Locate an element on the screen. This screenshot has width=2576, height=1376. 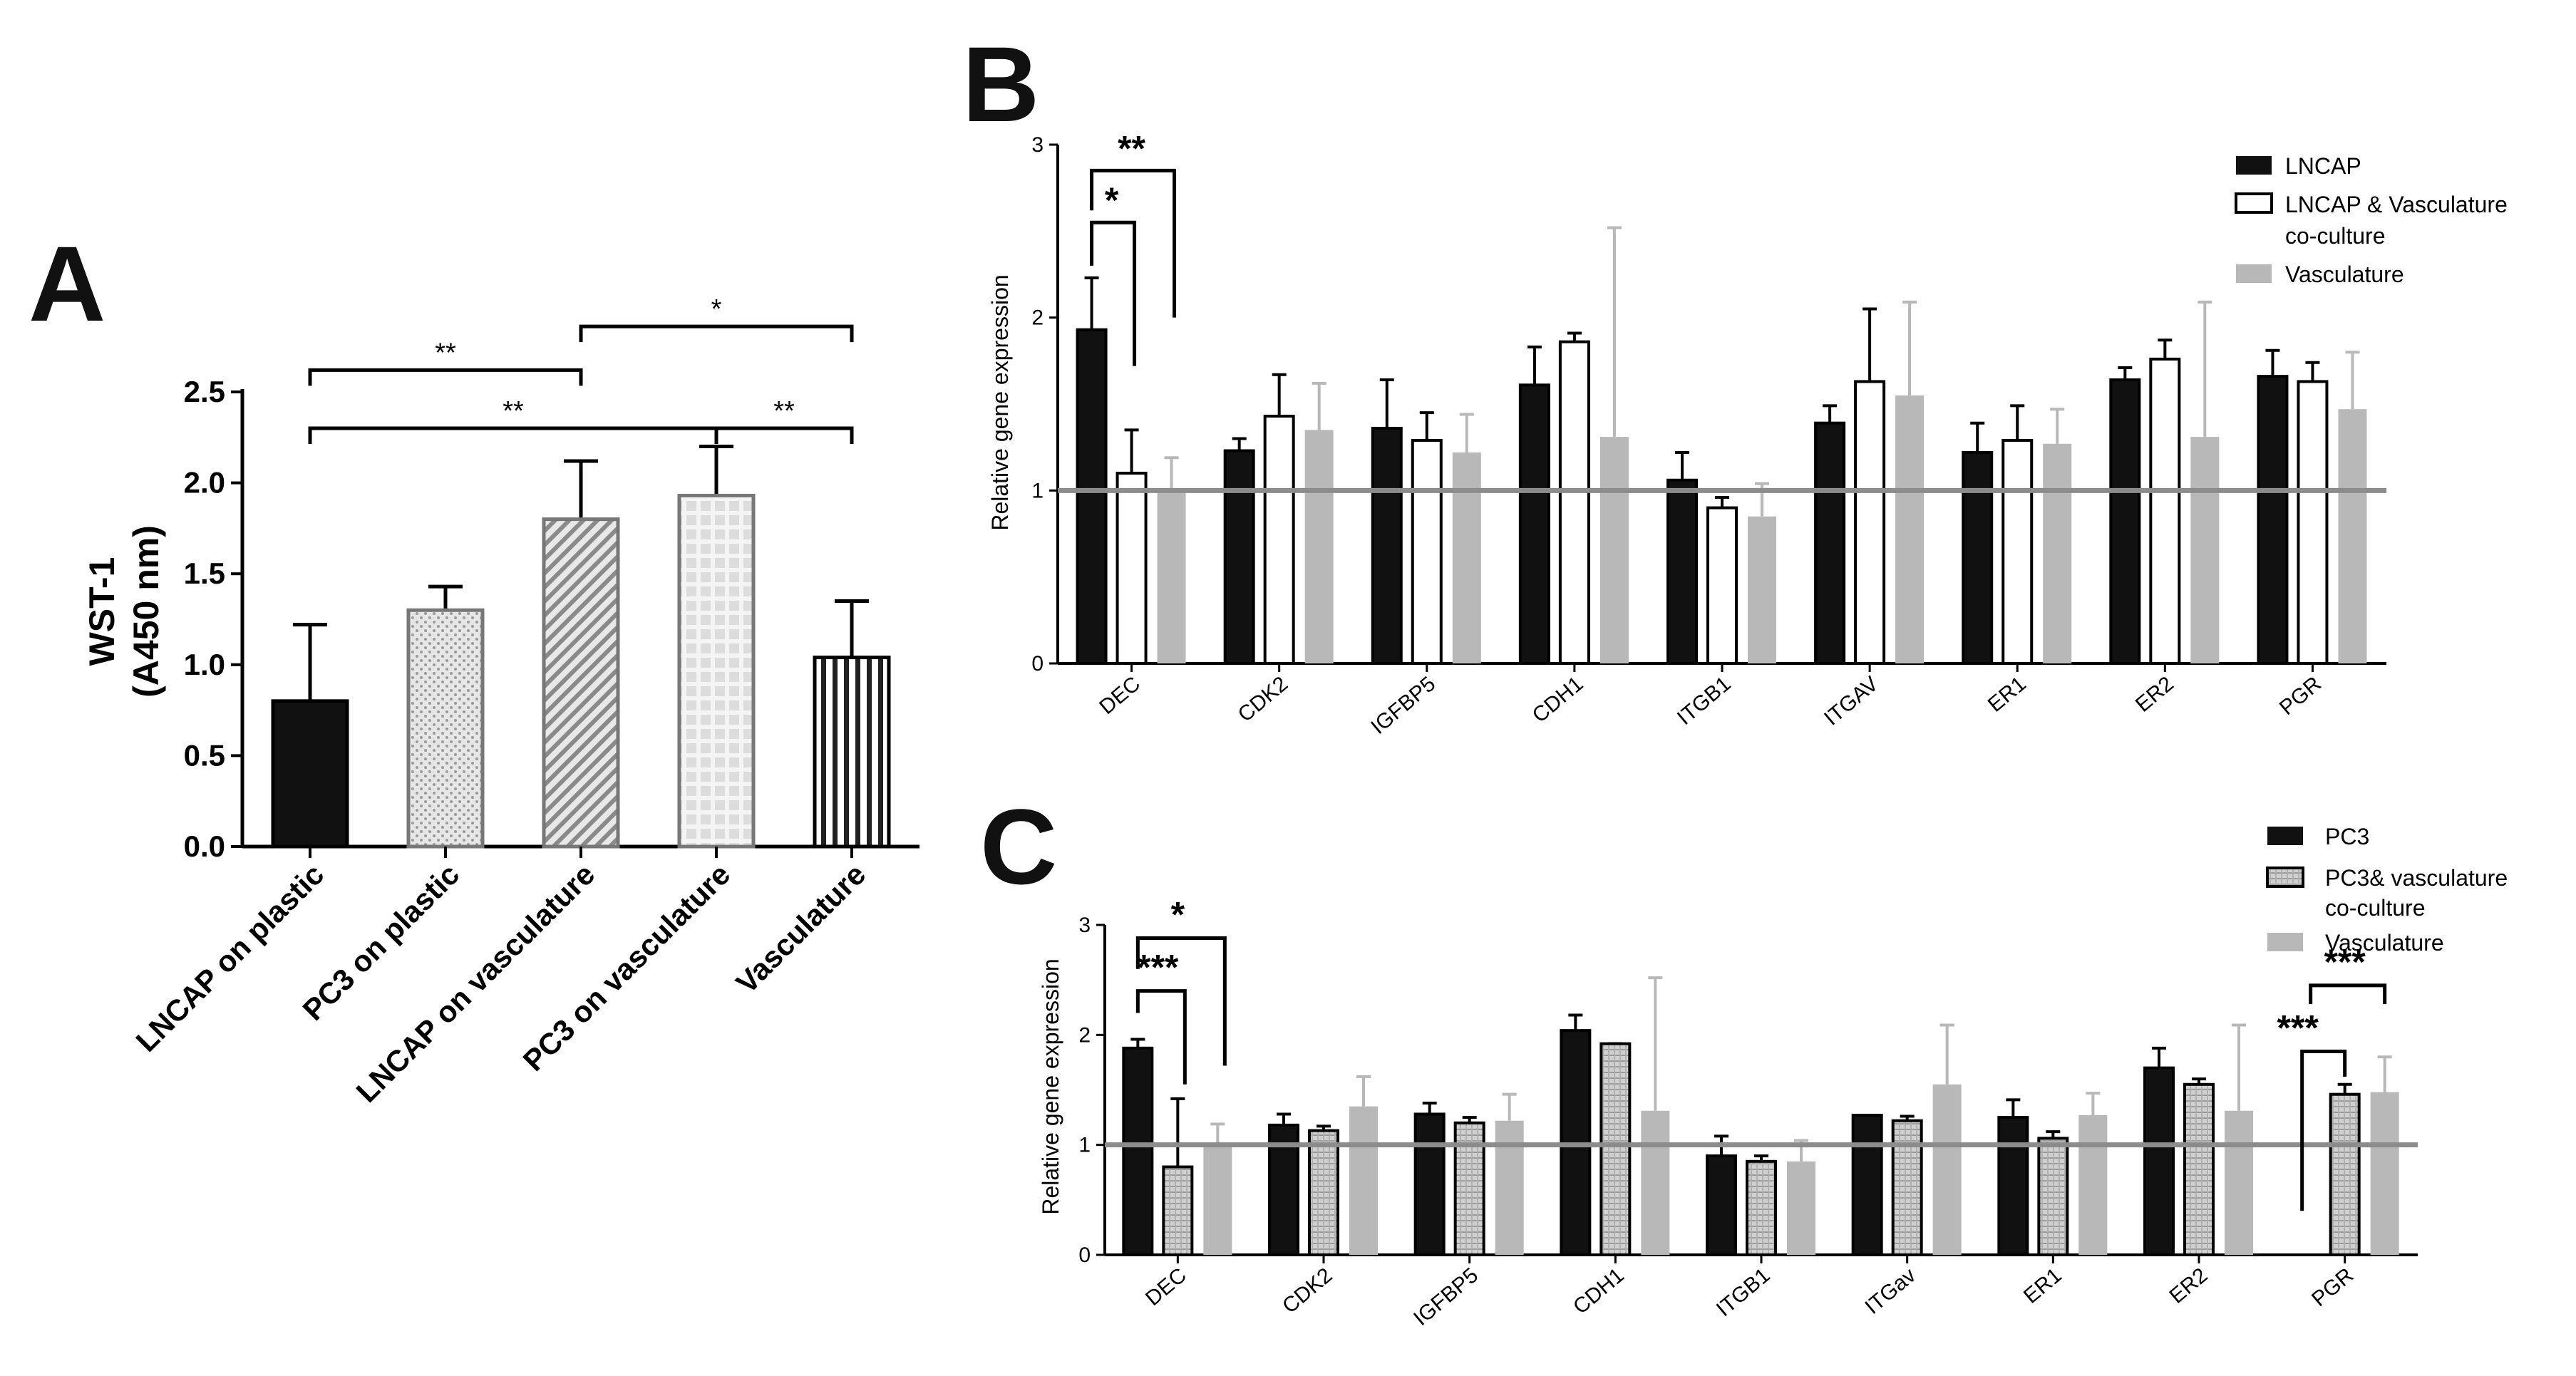
panel-b-ytick-label: 1 is located at coordinates (1037, 490).